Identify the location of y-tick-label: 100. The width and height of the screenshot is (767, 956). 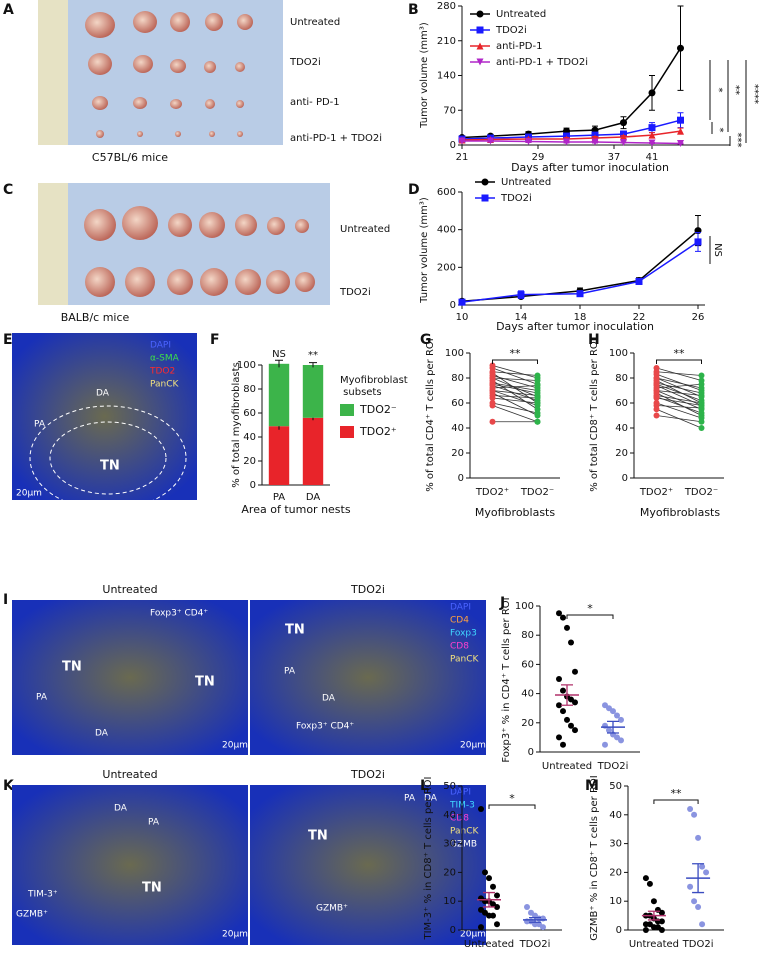
(454, 353).